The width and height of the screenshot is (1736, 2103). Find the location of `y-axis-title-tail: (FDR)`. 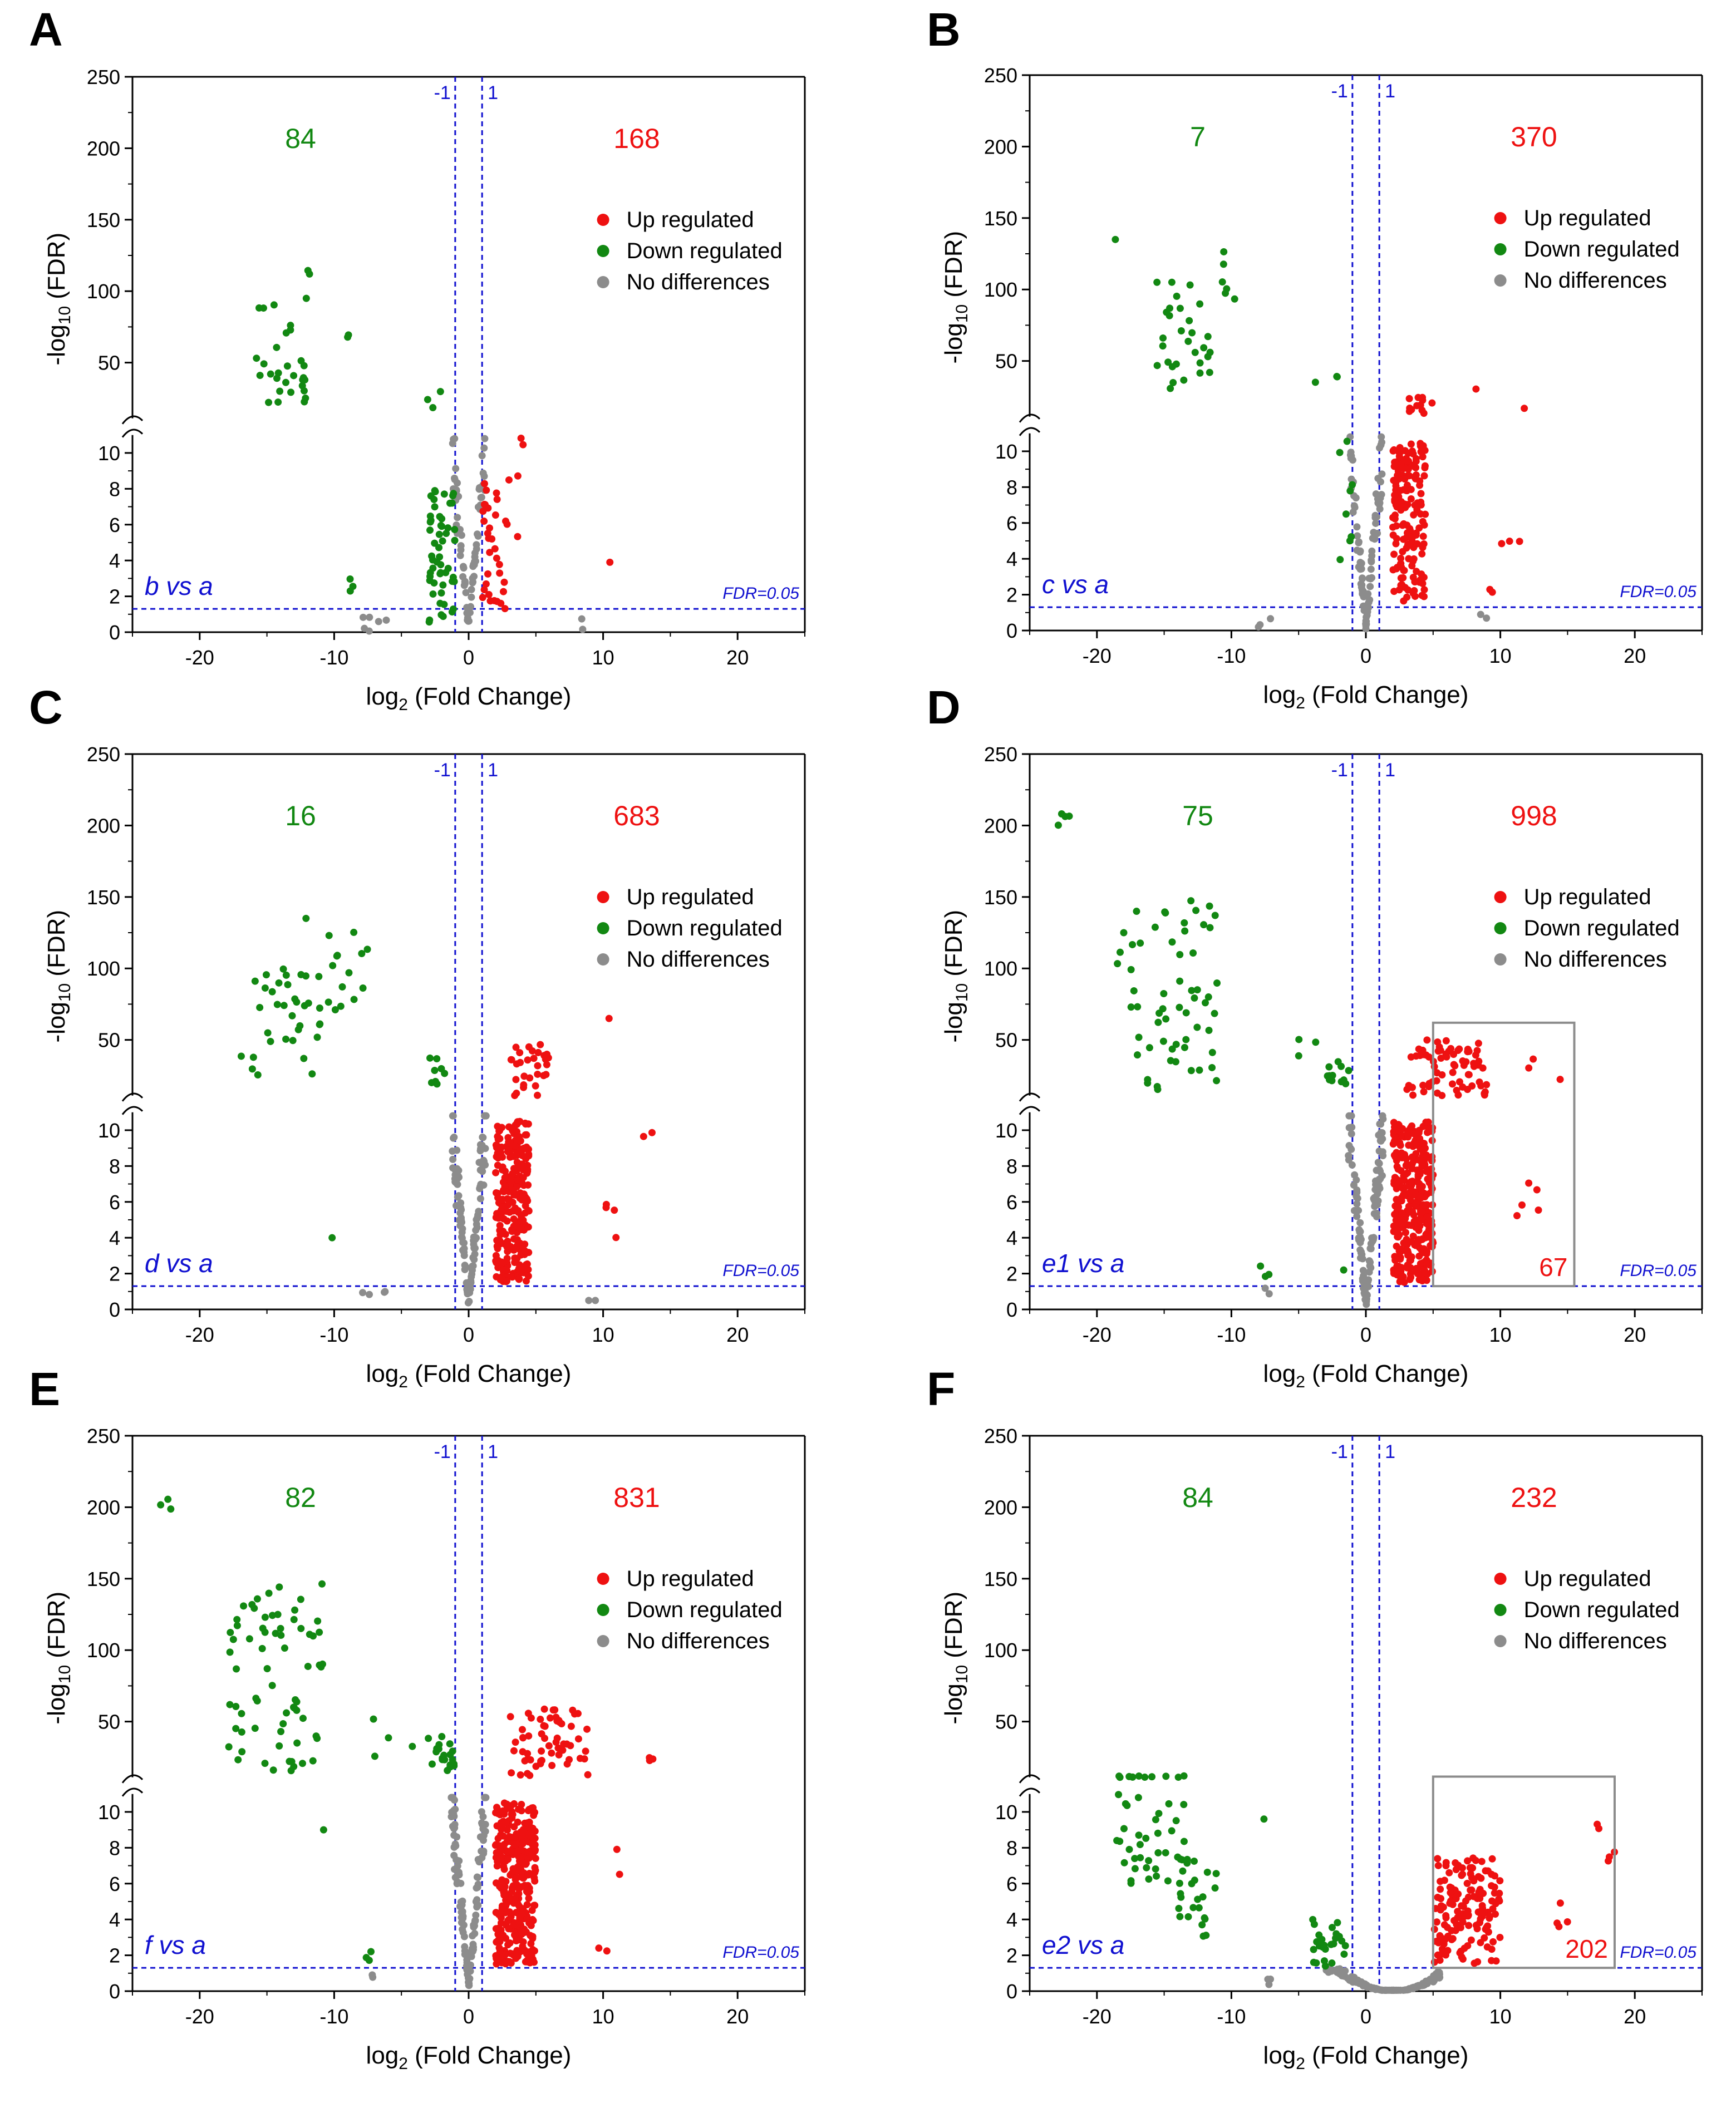

y-axis-title-tail: (FDR) is located at coordinates (953, 947).